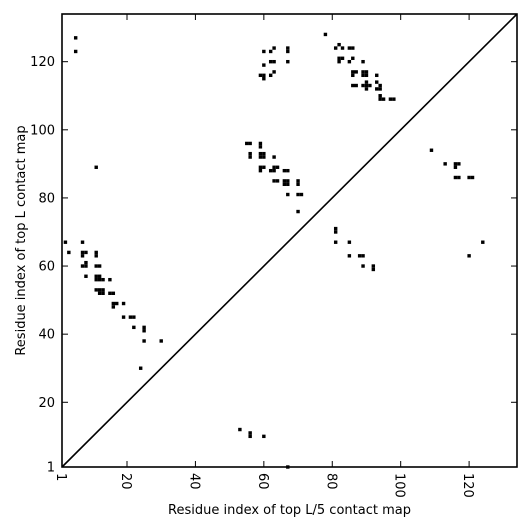  Describe the element at coordinates (125, 481) in the screenshot. I see `x-tick-label: 20` at that location.